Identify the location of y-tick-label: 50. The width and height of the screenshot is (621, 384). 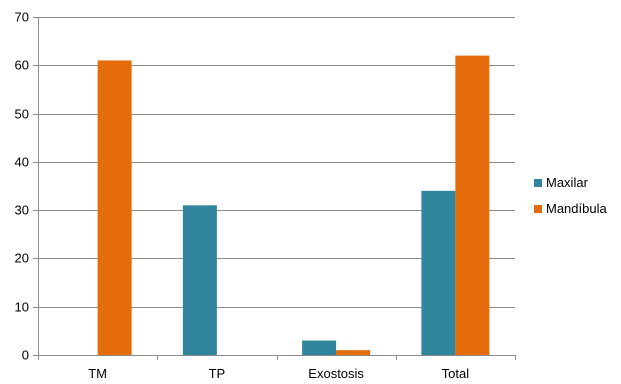
(22, 114).